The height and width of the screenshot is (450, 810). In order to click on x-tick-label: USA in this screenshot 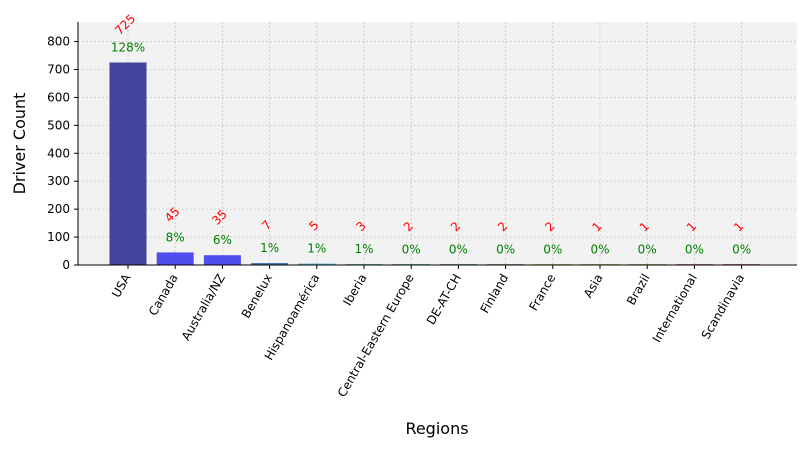, I will do `click(121, 285)`.